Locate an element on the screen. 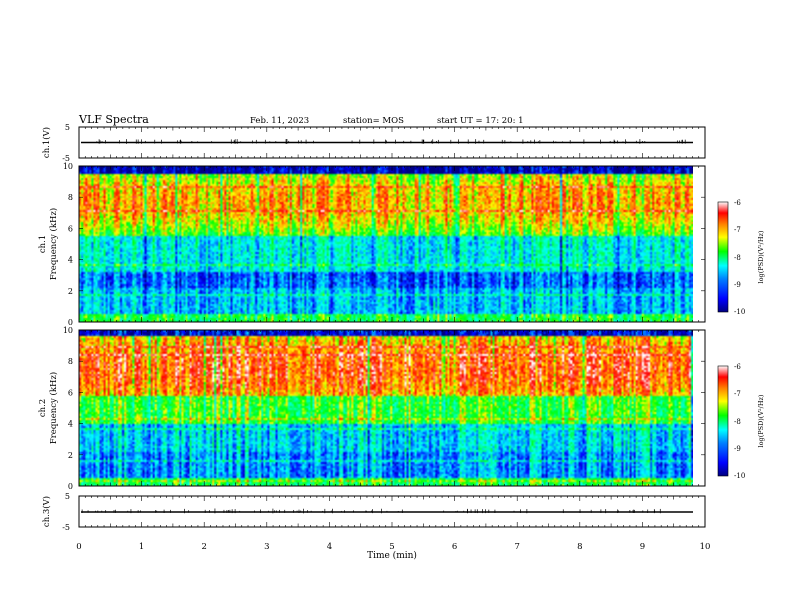 The width and height of the screenshot is (792, 612). ch1-colorbar-tick-m7: -7 is located at coordinates (737, 230).